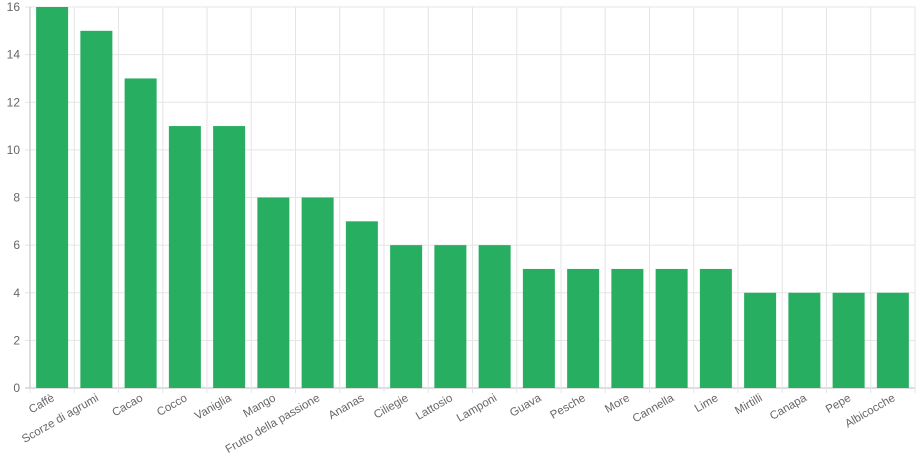 The height and width of the screenshot is (460, 920). Describe the element at coordinates (172, 405) in the screenshot. I see `x-tick-label: Cocco` at that location.